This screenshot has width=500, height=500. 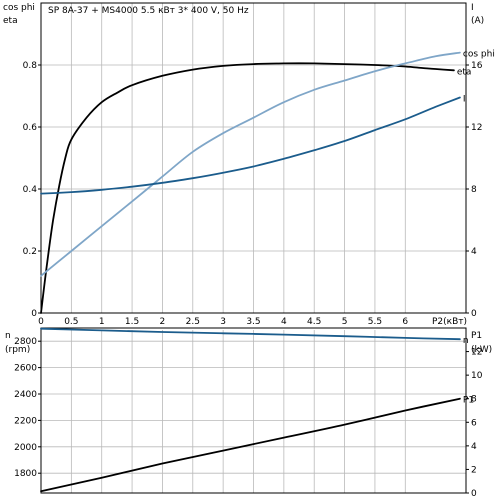 I want to click on upper-right-axis-title: (A), so click(x=477, y=21).